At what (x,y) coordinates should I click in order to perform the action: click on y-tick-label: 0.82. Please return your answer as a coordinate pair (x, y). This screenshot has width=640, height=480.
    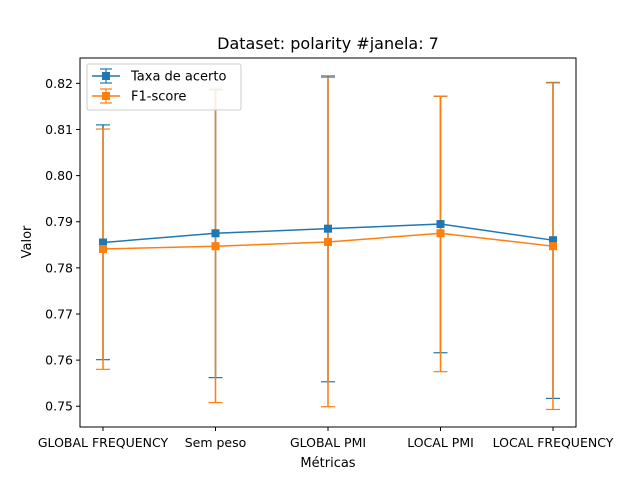
    Looking at the image, I should click on (59, 83).